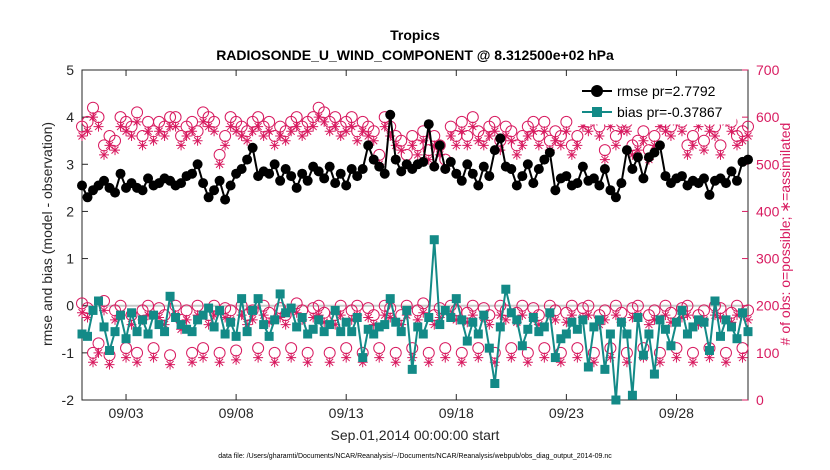 The height and width of the screenshot is (470, 830). Describe the element at coordinates (768, 164) in the screenshot. I see `y-right-tick-label: 500` at that location.